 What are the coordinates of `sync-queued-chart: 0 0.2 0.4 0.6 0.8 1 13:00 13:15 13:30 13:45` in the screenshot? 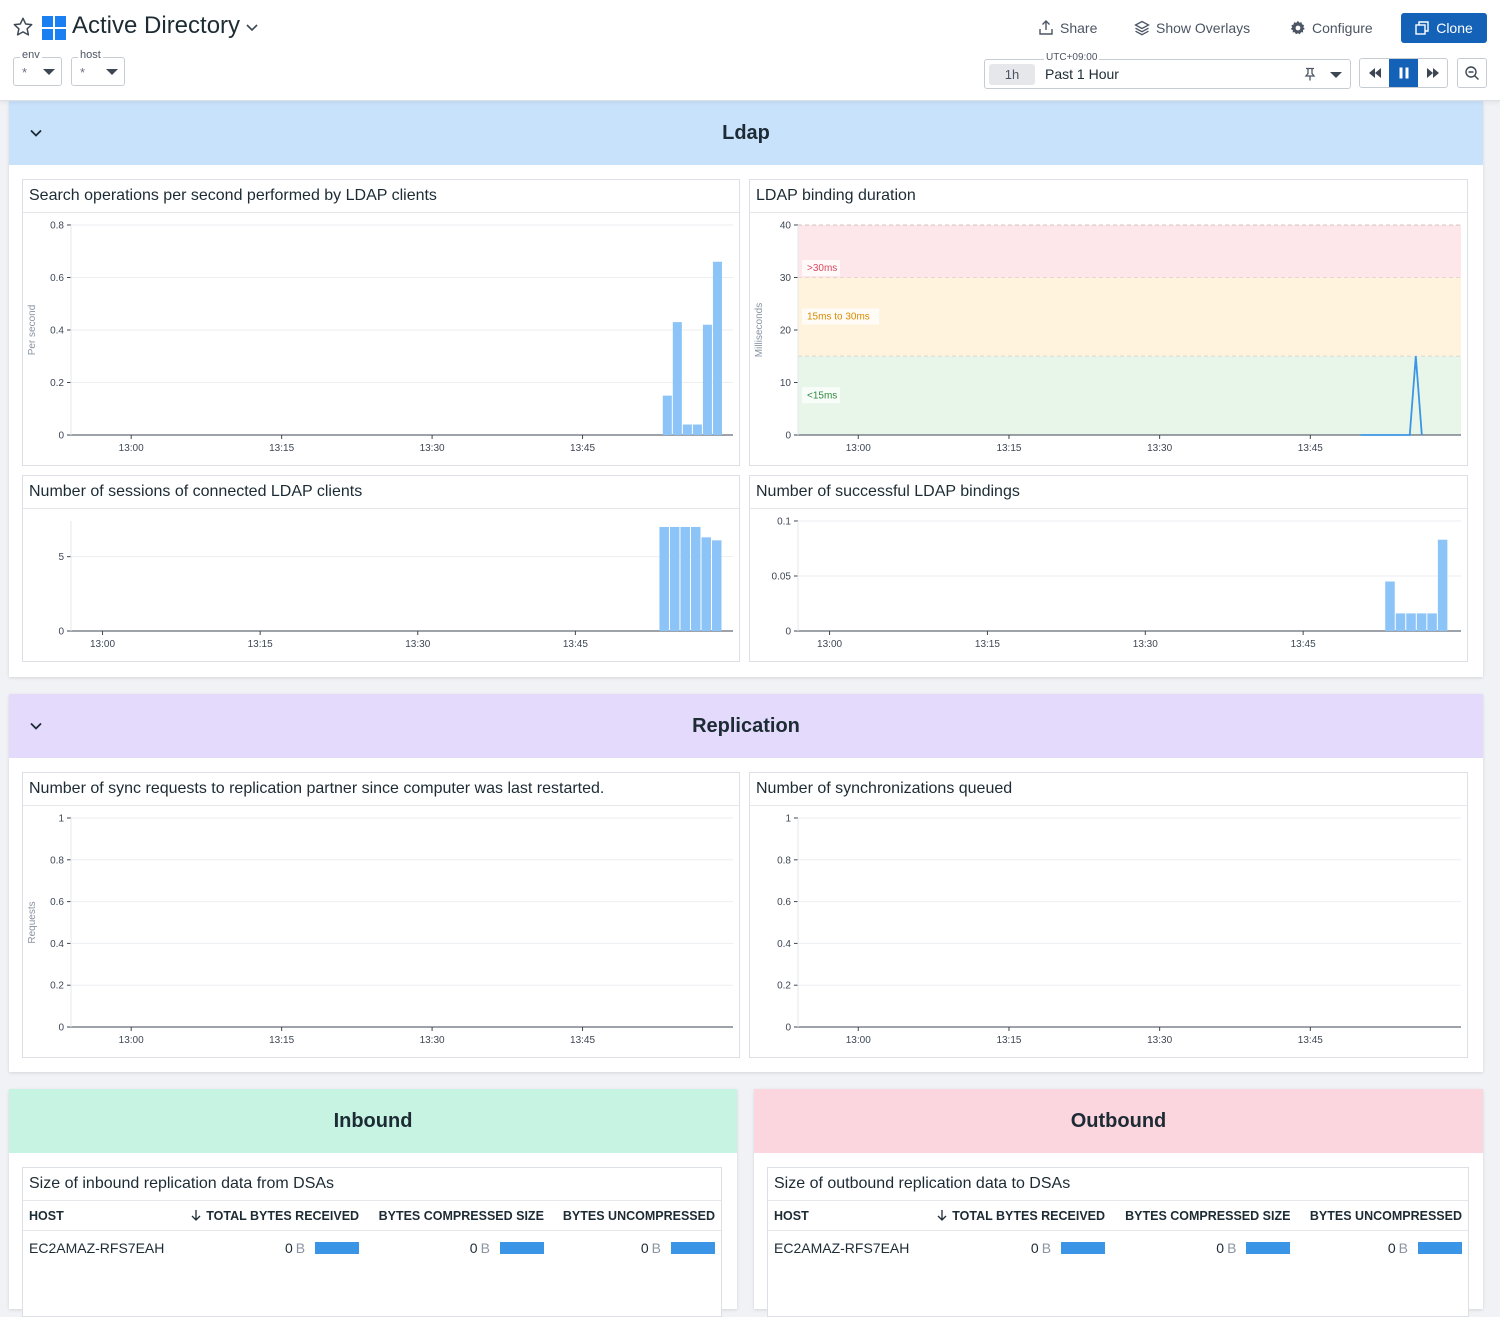 It's located at (1108, 931).